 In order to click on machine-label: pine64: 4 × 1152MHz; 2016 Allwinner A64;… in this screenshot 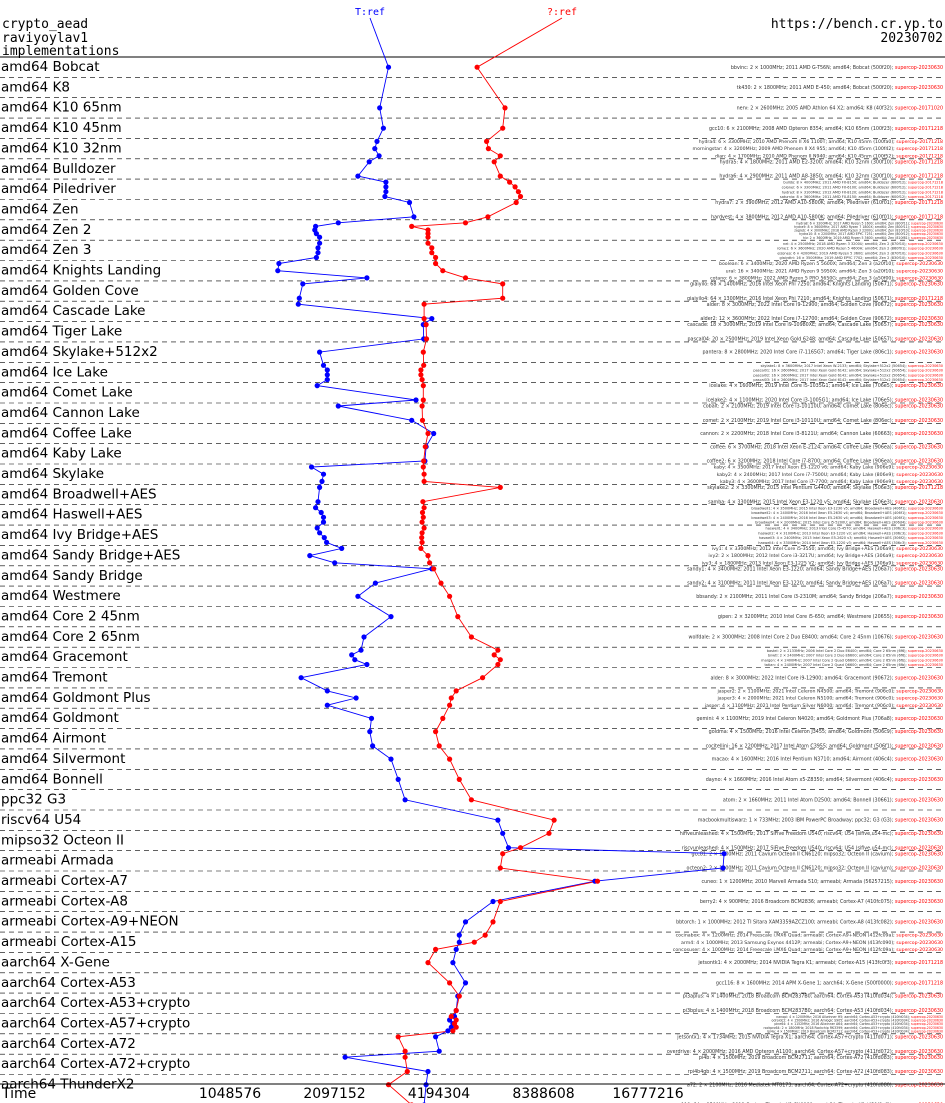, I will do `click(858, 1024)`.